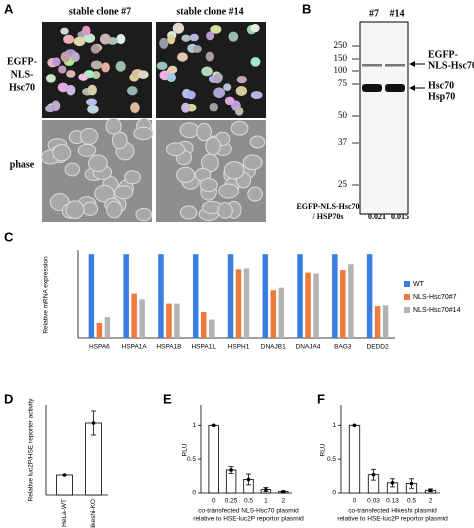 This screenshot has height=528, width=474. Describe the element at coordinates (46, 295) in the screenshot. I see `y-axis-label: Relative mRNA expression` at that location.